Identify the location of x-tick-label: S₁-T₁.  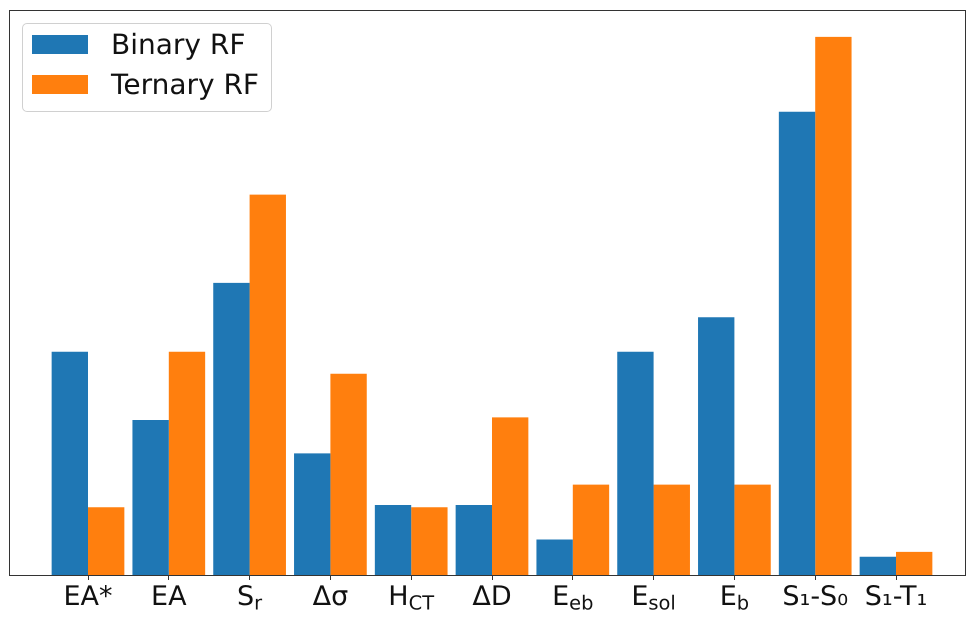
(896, 596).